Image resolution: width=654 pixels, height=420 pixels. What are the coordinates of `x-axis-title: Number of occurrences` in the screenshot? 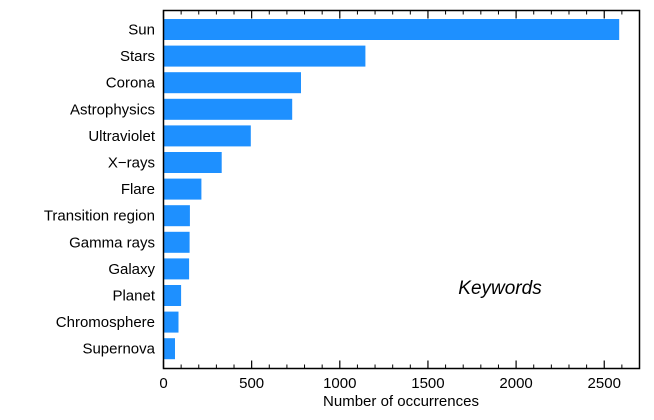 It's located at (401, 401).